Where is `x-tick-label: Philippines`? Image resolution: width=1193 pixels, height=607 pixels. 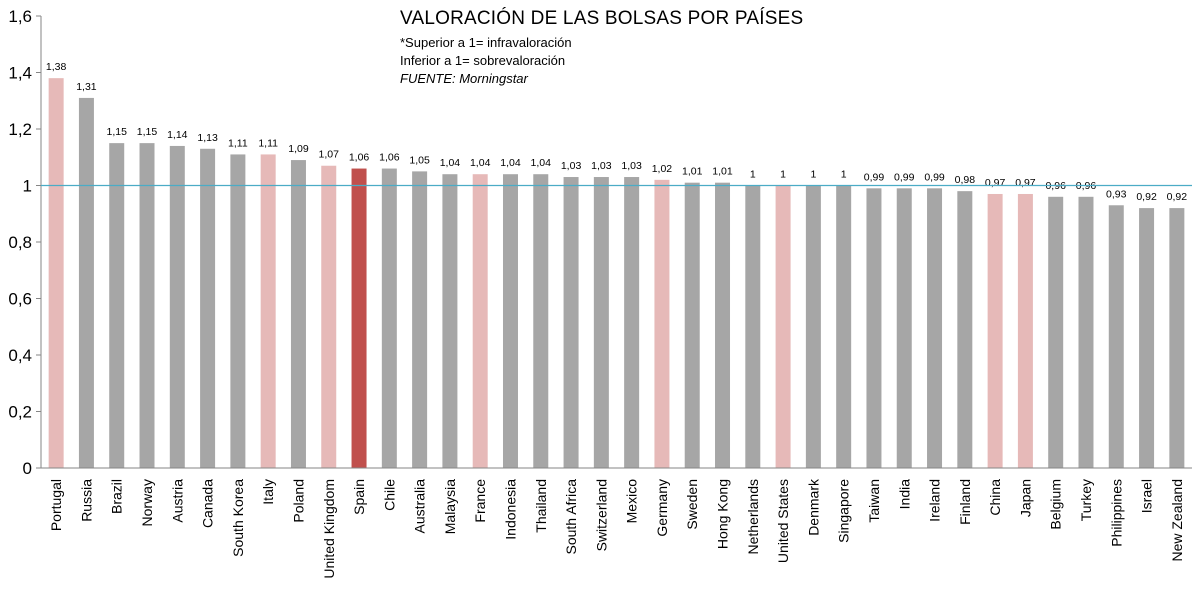 x-tick-label: Philippines is located at coordinates (1116, 513).